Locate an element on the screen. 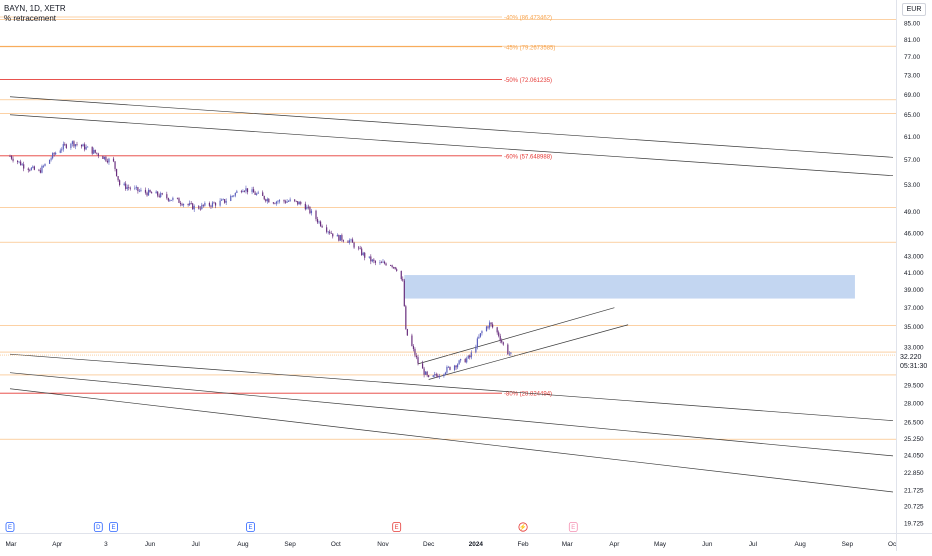 This screenshot has height=556, width=932. time-tick-label: 3 is located at coordinates (106, 544).